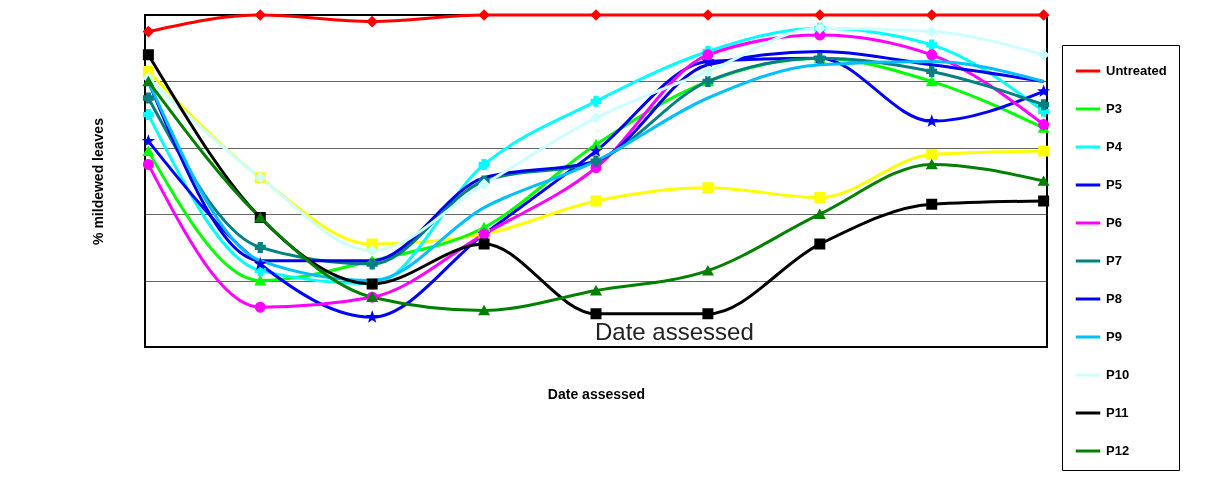 The width and height of the screenshot is (1228, 499). I want to click on legend-label: P4, so click(1114, 146).